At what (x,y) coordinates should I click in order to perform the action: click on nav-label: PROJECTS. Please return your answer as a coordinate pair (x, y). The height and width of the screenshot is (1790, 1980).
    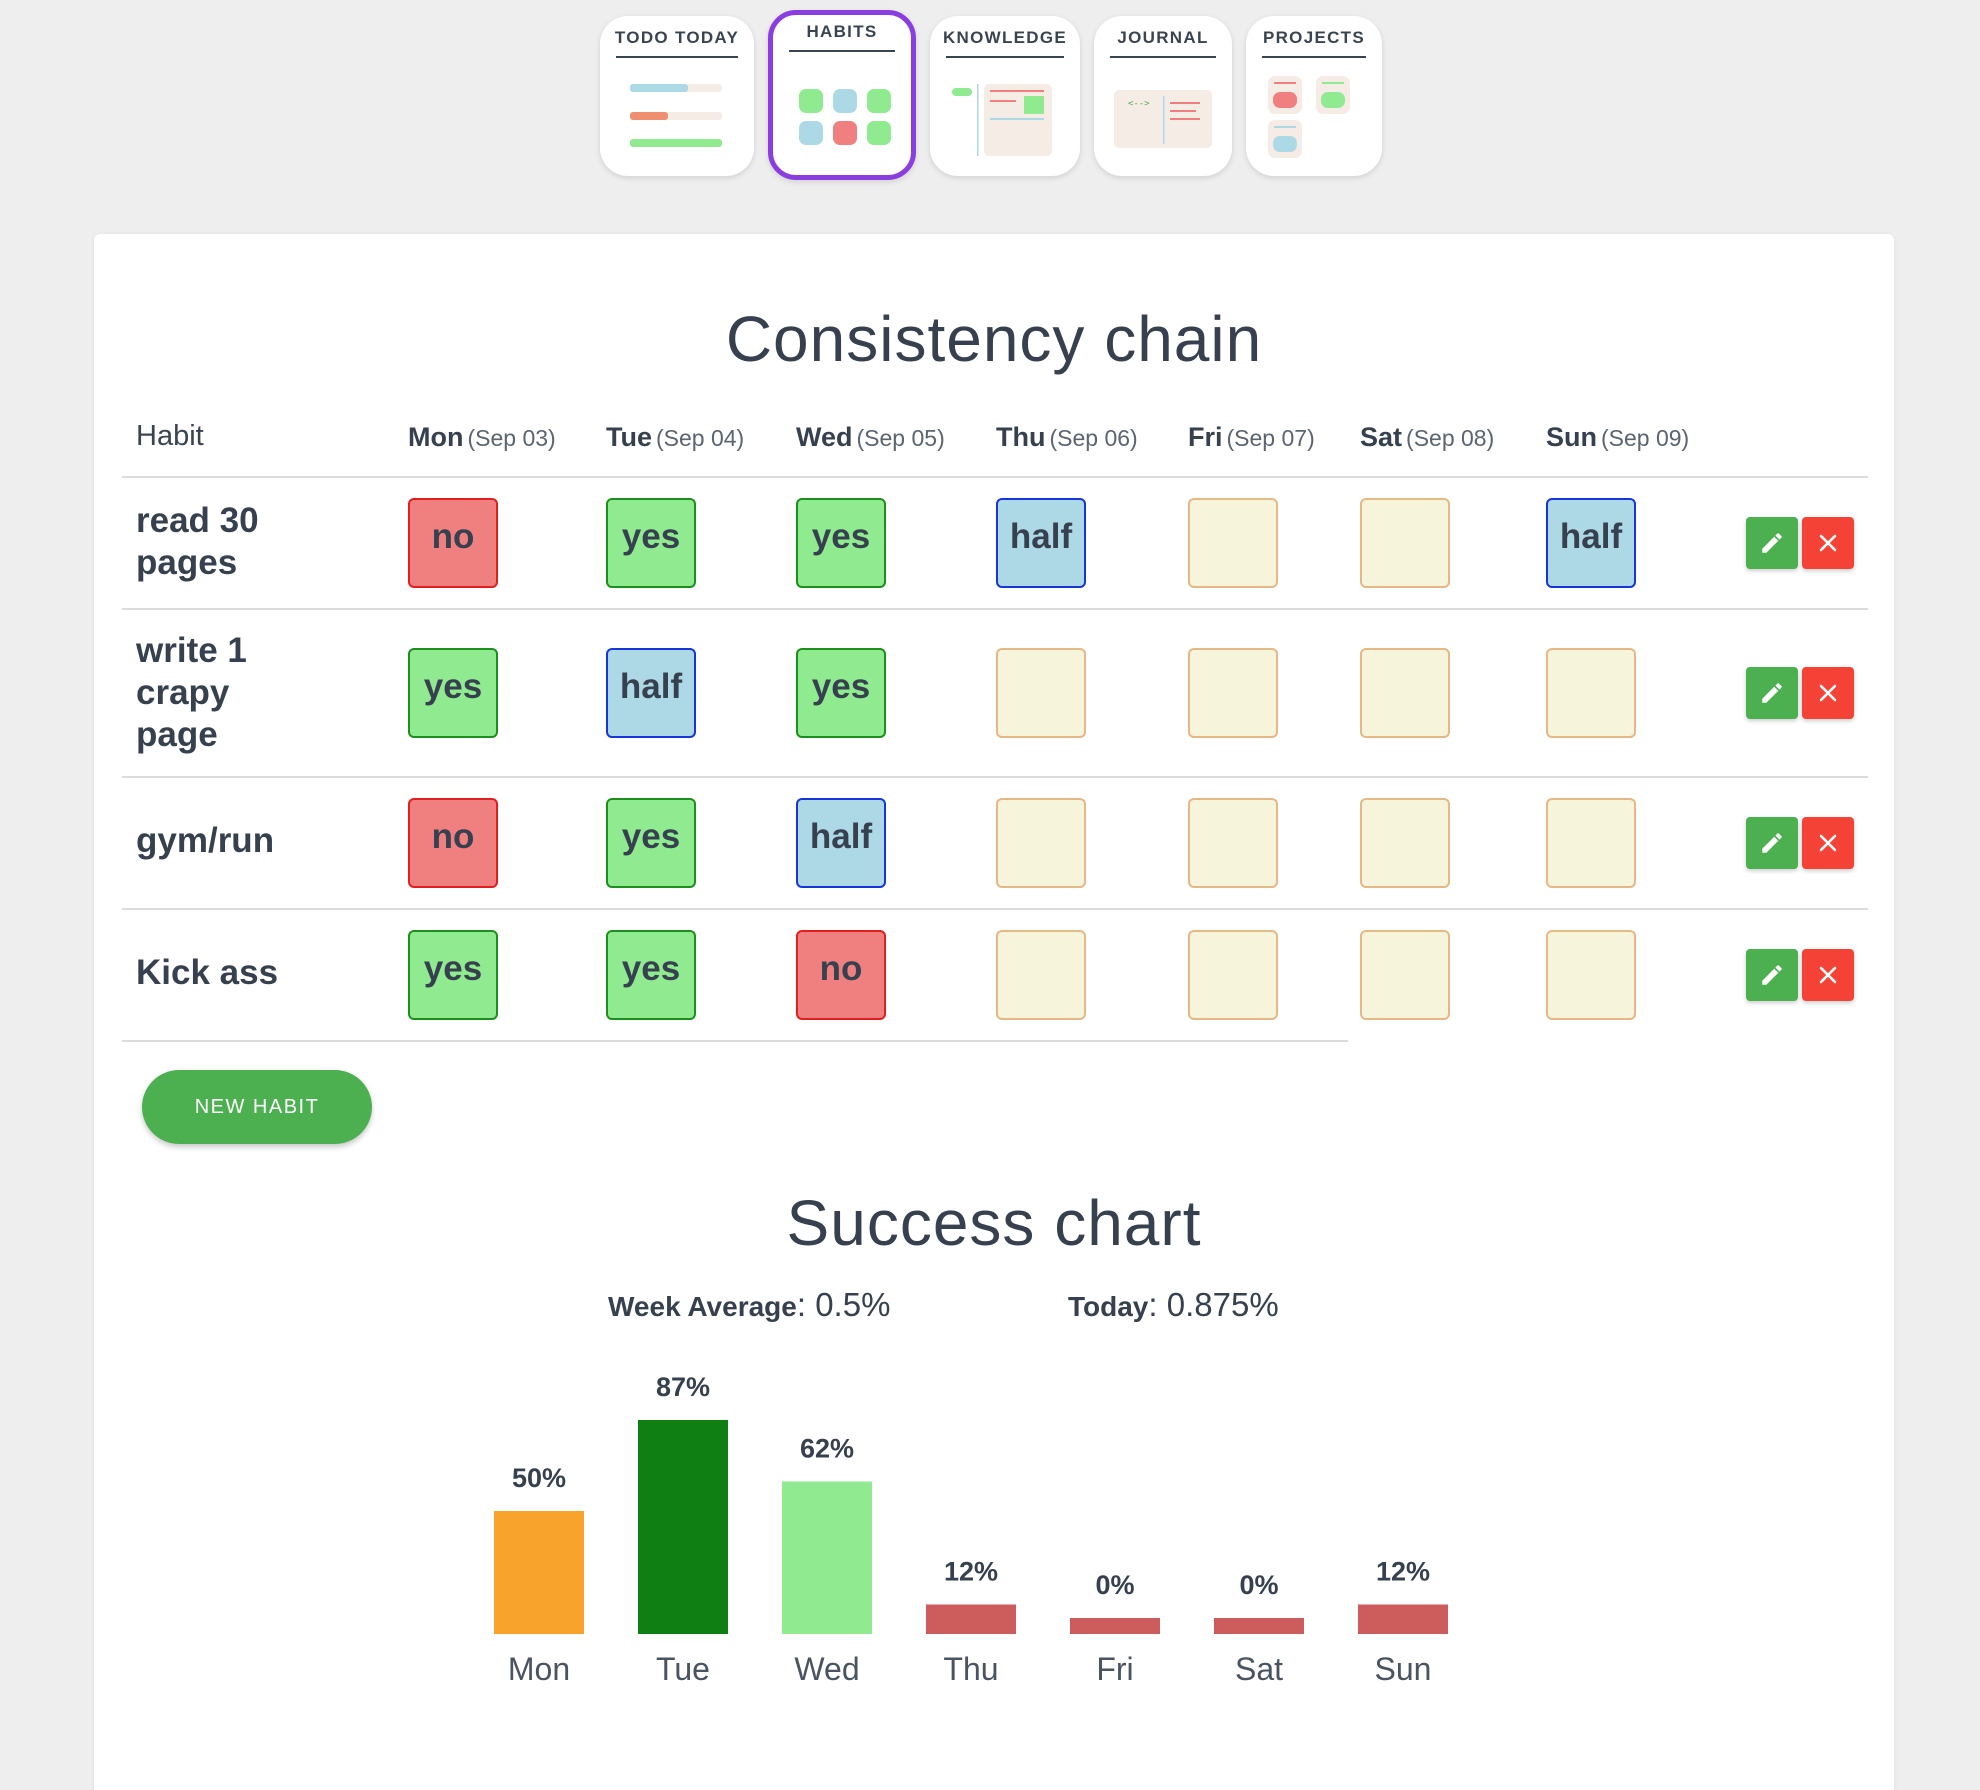
    Looking at the image, I should click on (1314, 37).